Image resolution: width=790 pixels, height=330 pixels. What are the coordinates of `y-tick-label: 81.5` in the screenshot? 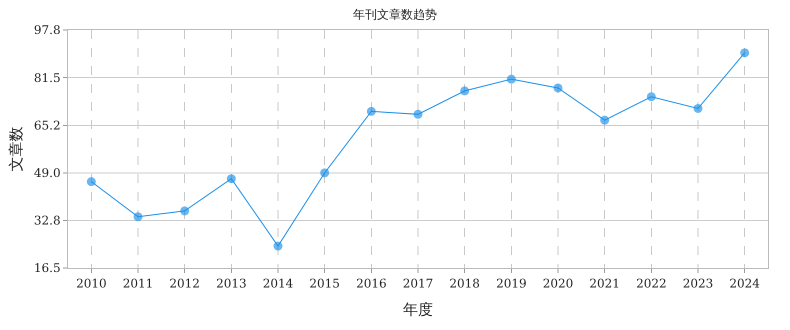 It's located at (47, 77).